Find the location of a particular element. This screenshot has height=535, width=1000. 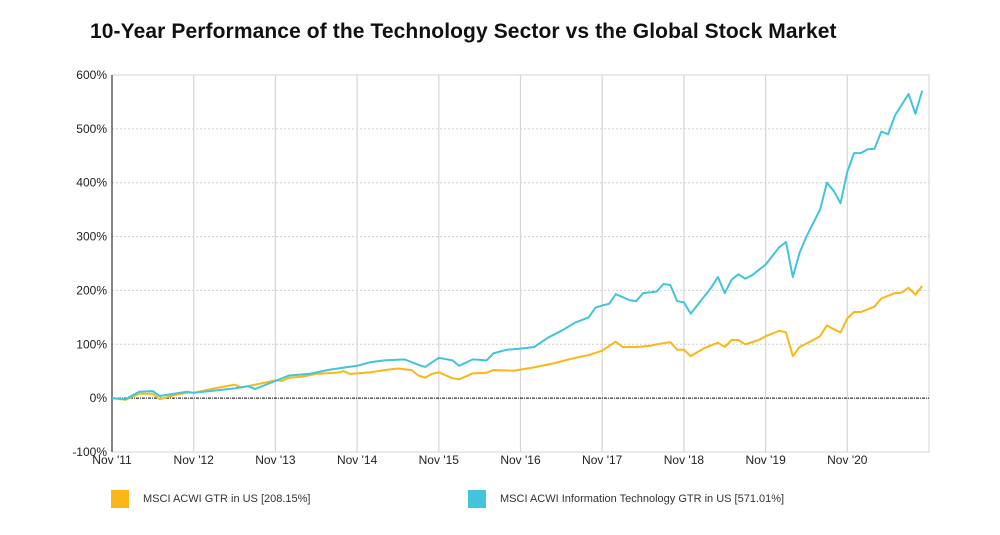

legend-item-acwi: MSCI ACWI GTR in US [208.15%] is located at coordinates (211, 499).